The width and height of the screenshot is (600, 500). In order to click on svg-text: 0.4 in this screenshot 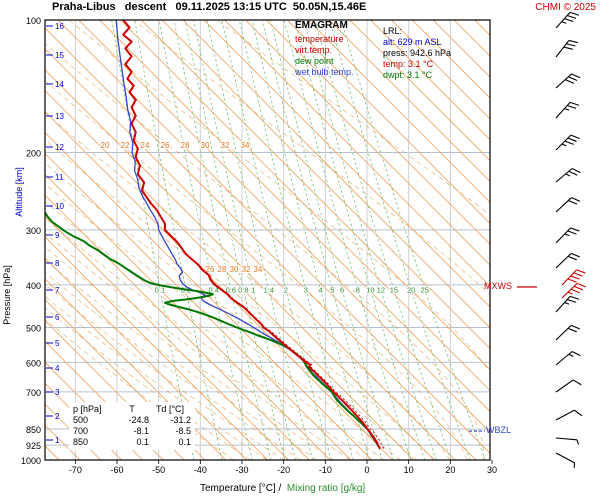, I will do `click(214, 290)`.